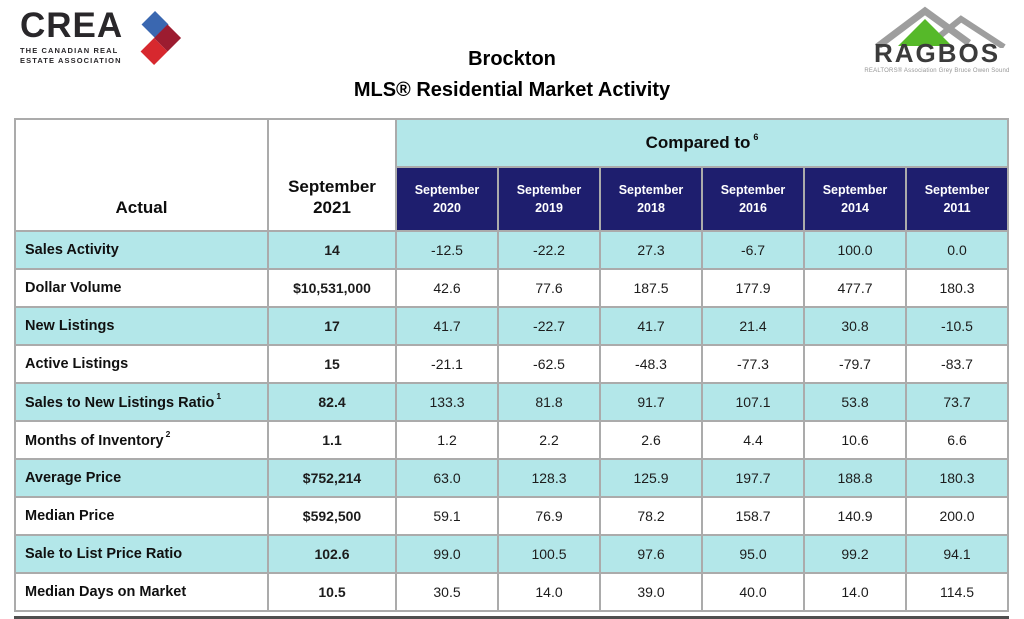  I want to click on comparison-value: 188.8, so click(855, 478).